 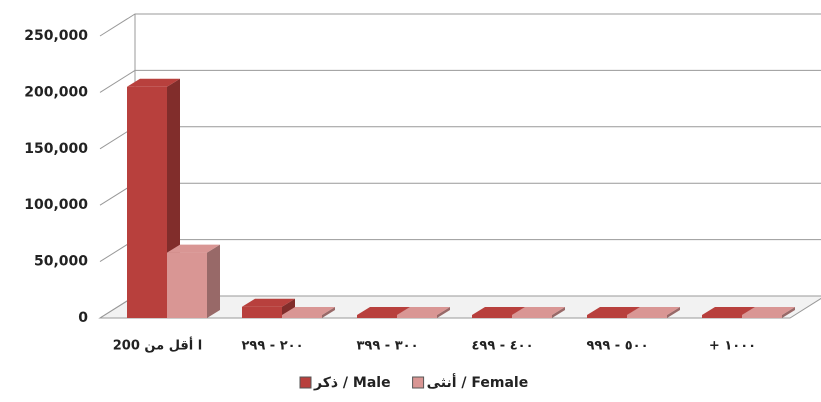 What do you see at coordinates (478, 382) in the screenshot?
I see `legend-label: أنثى / Female` at bounding box center [478, 382].